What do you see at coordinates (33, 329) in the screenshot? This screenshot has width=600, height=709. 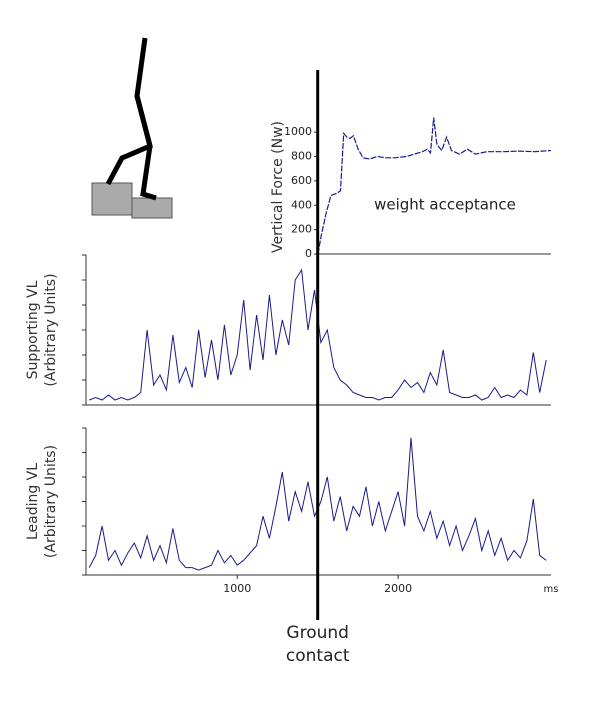 I see `y-axis-label: Supporting VL` at bounding box center [33, 329].